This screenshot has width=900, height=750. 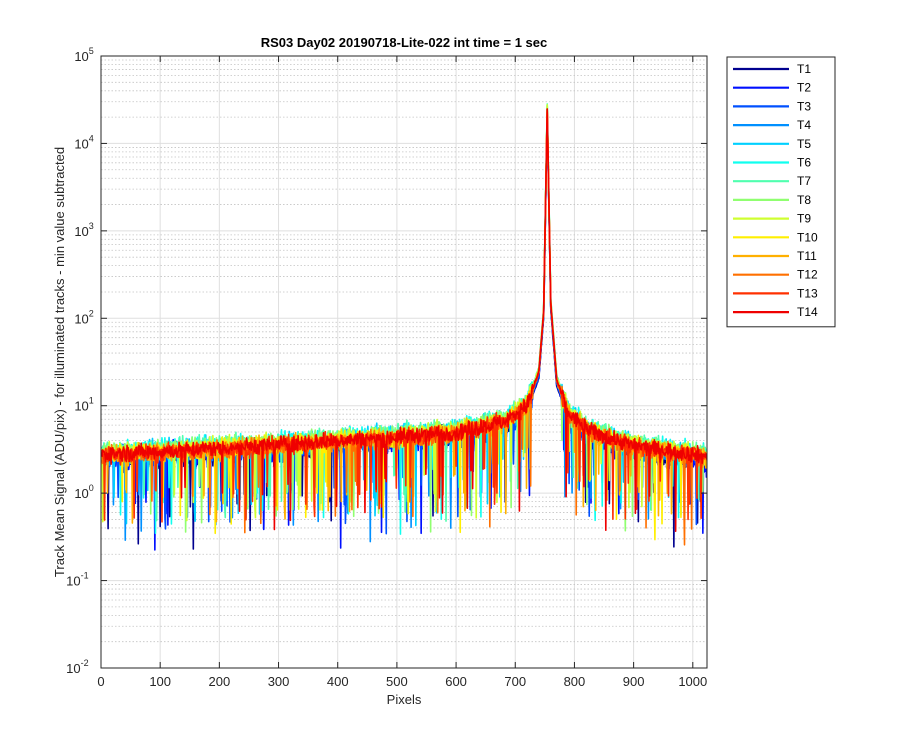 I want to click on legend: T1 T2 T3 T4 T5 T6 T7 T8 T9 T10 T11 T12 T13 T14, so click(x=781, y=192).